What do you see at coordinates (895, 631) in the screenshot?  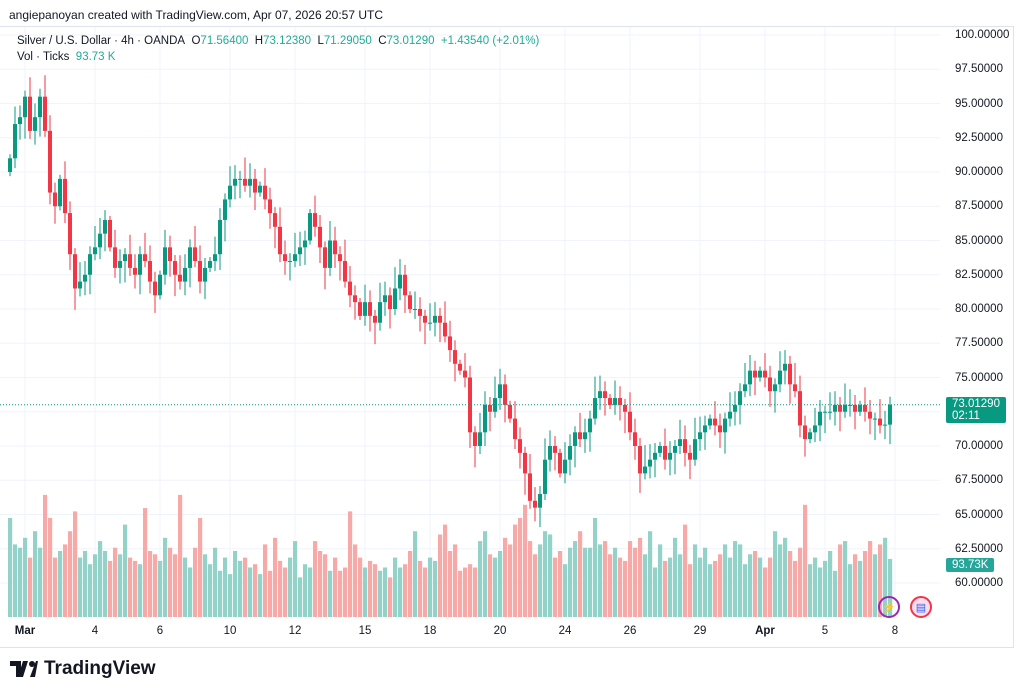 I see `time-tick-label: 8` at bounding box center [895, 631].